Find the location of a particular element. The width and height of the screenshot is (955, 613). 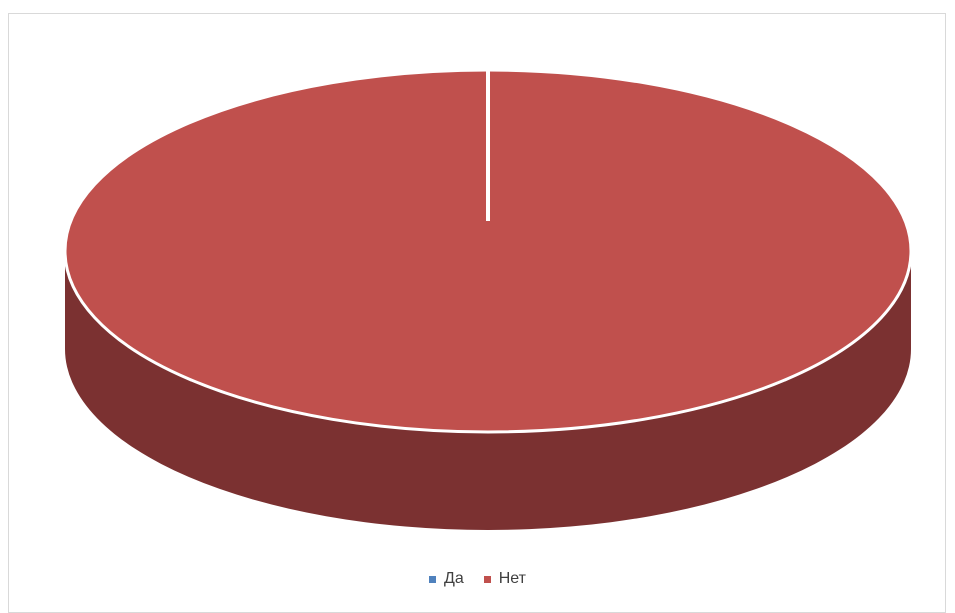

legend-item-net: Нет is located at coordinates (504, 579).